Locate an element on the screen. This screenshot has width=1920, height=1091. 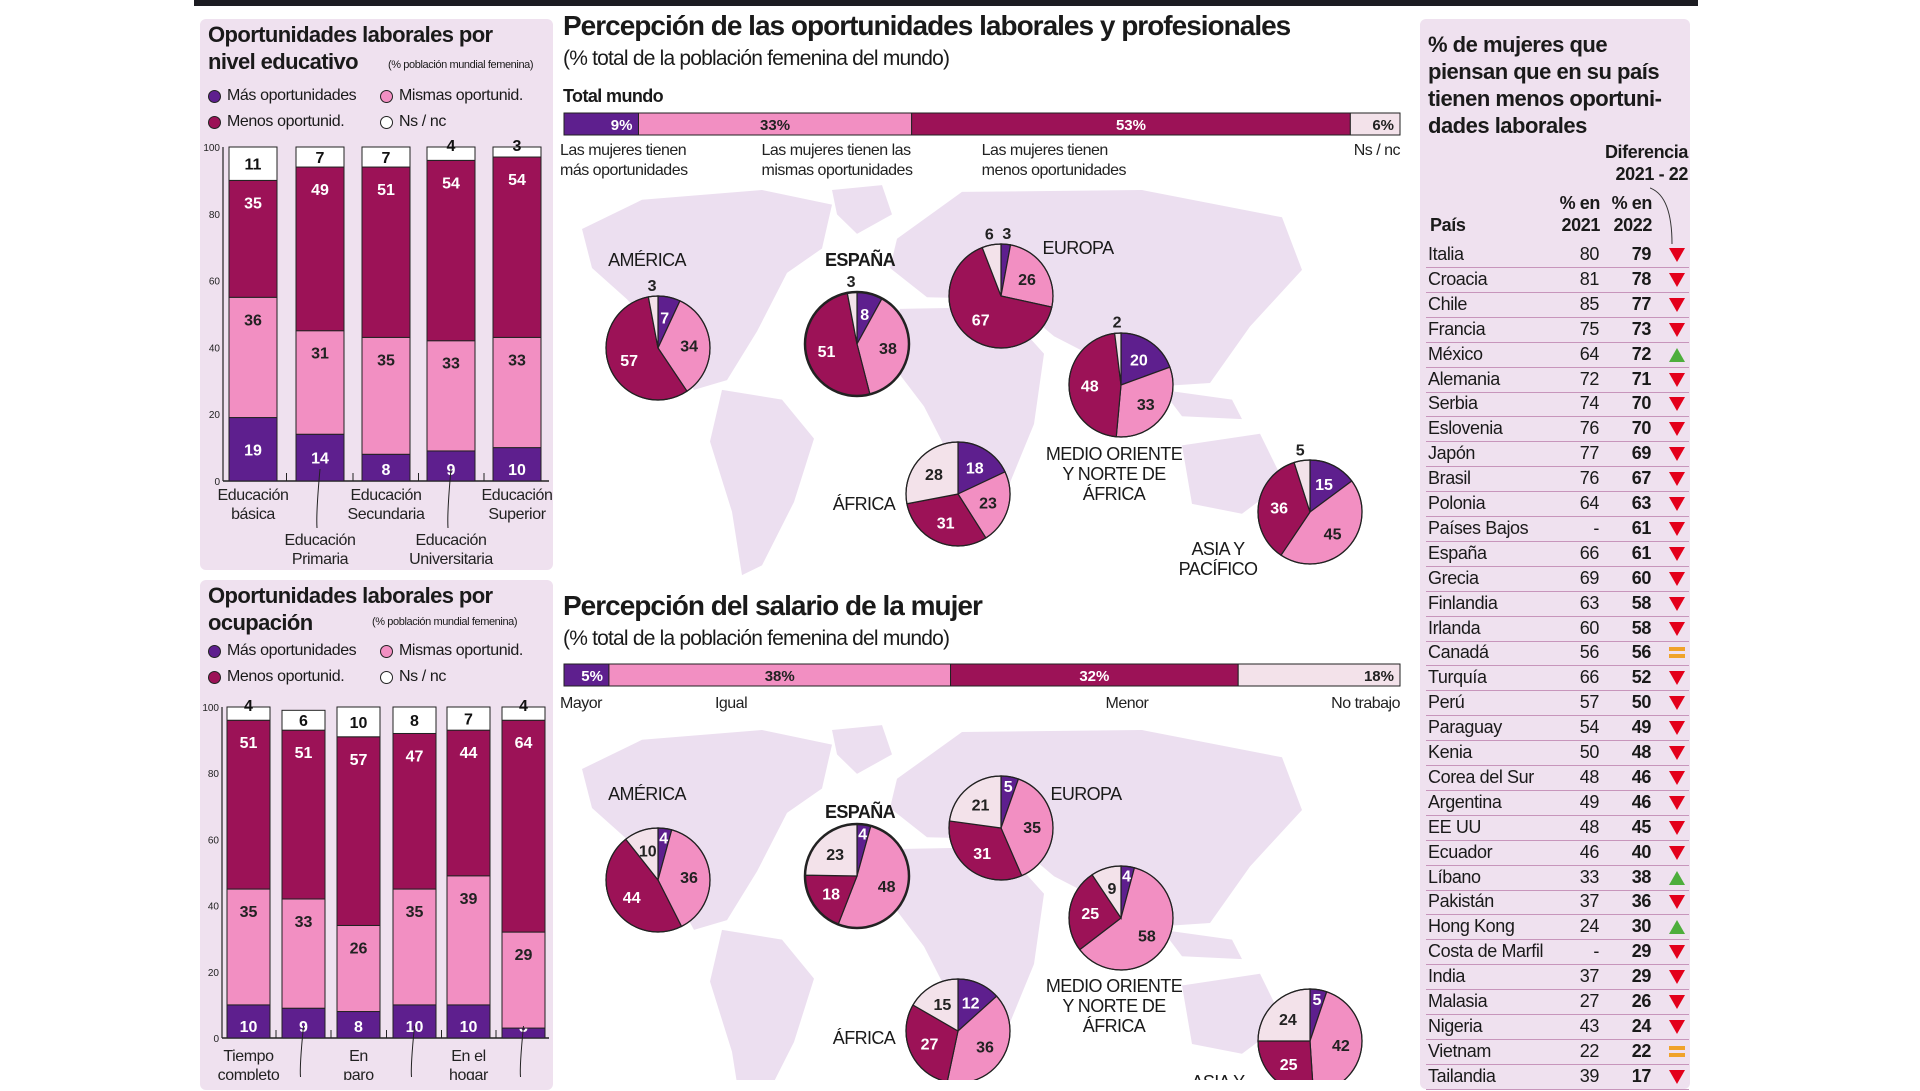
table-row: Vietnam 22 22 is located at coordinates (1557, 1052).